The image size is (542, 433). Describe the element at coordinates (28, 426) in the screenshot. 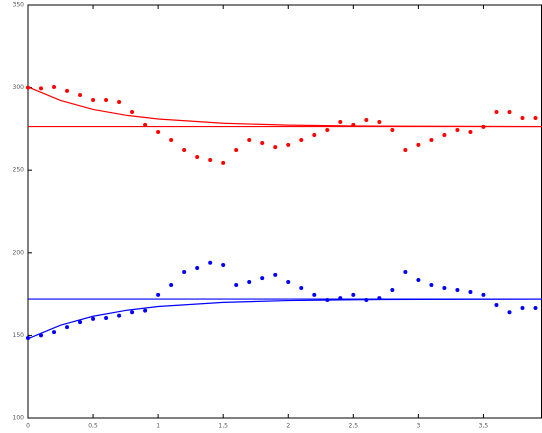

I see `x-tick-label: 0` at that location.